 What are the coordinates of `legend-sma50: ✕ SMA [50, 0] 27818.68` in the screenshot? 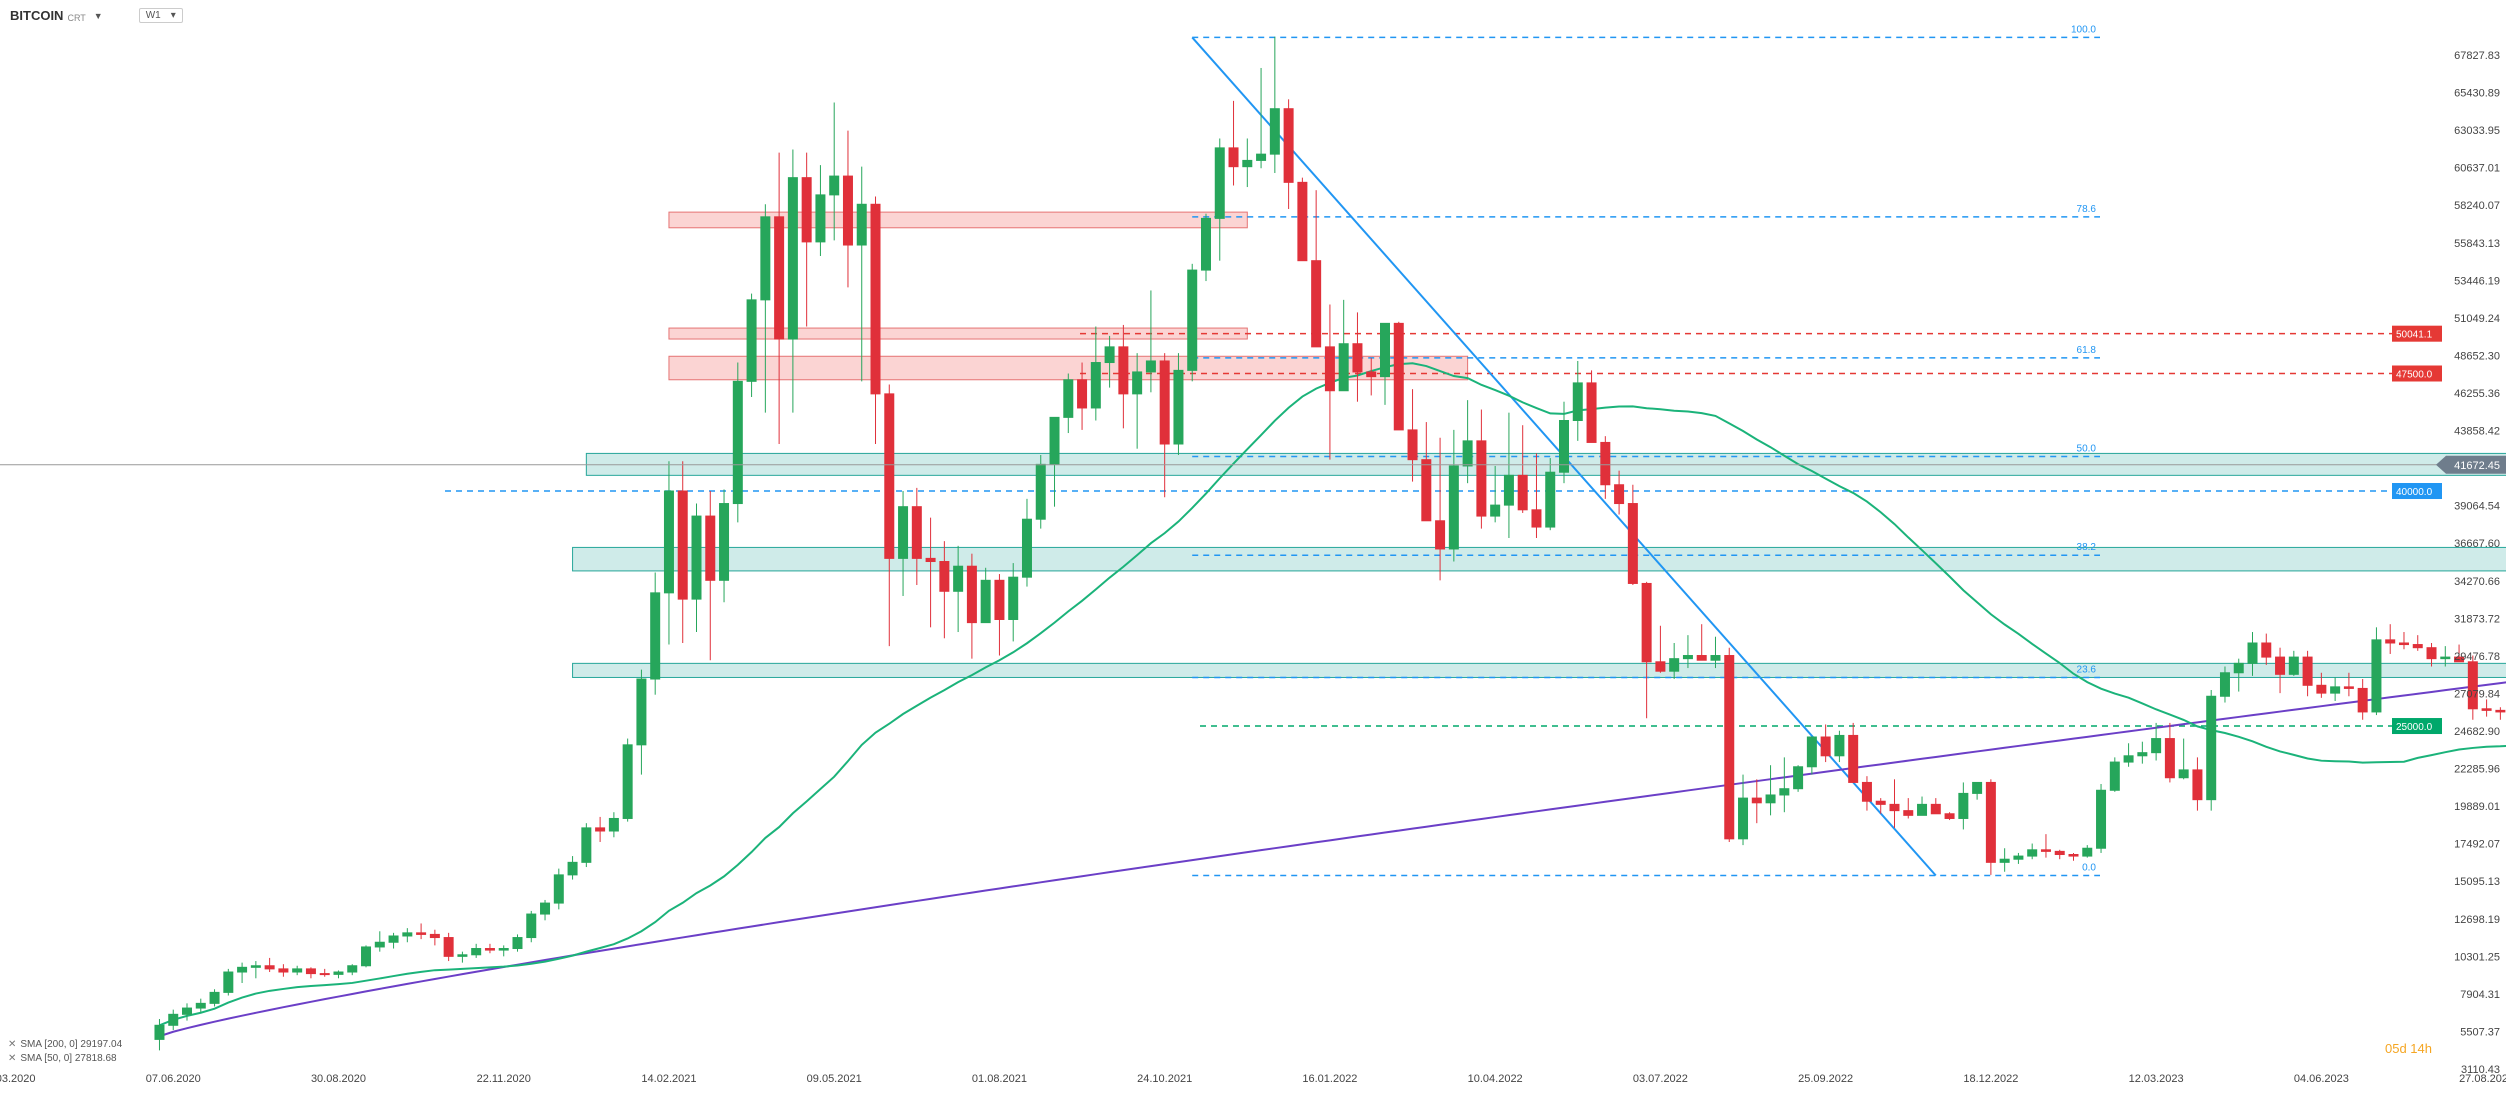 It's located at (65, 1059).